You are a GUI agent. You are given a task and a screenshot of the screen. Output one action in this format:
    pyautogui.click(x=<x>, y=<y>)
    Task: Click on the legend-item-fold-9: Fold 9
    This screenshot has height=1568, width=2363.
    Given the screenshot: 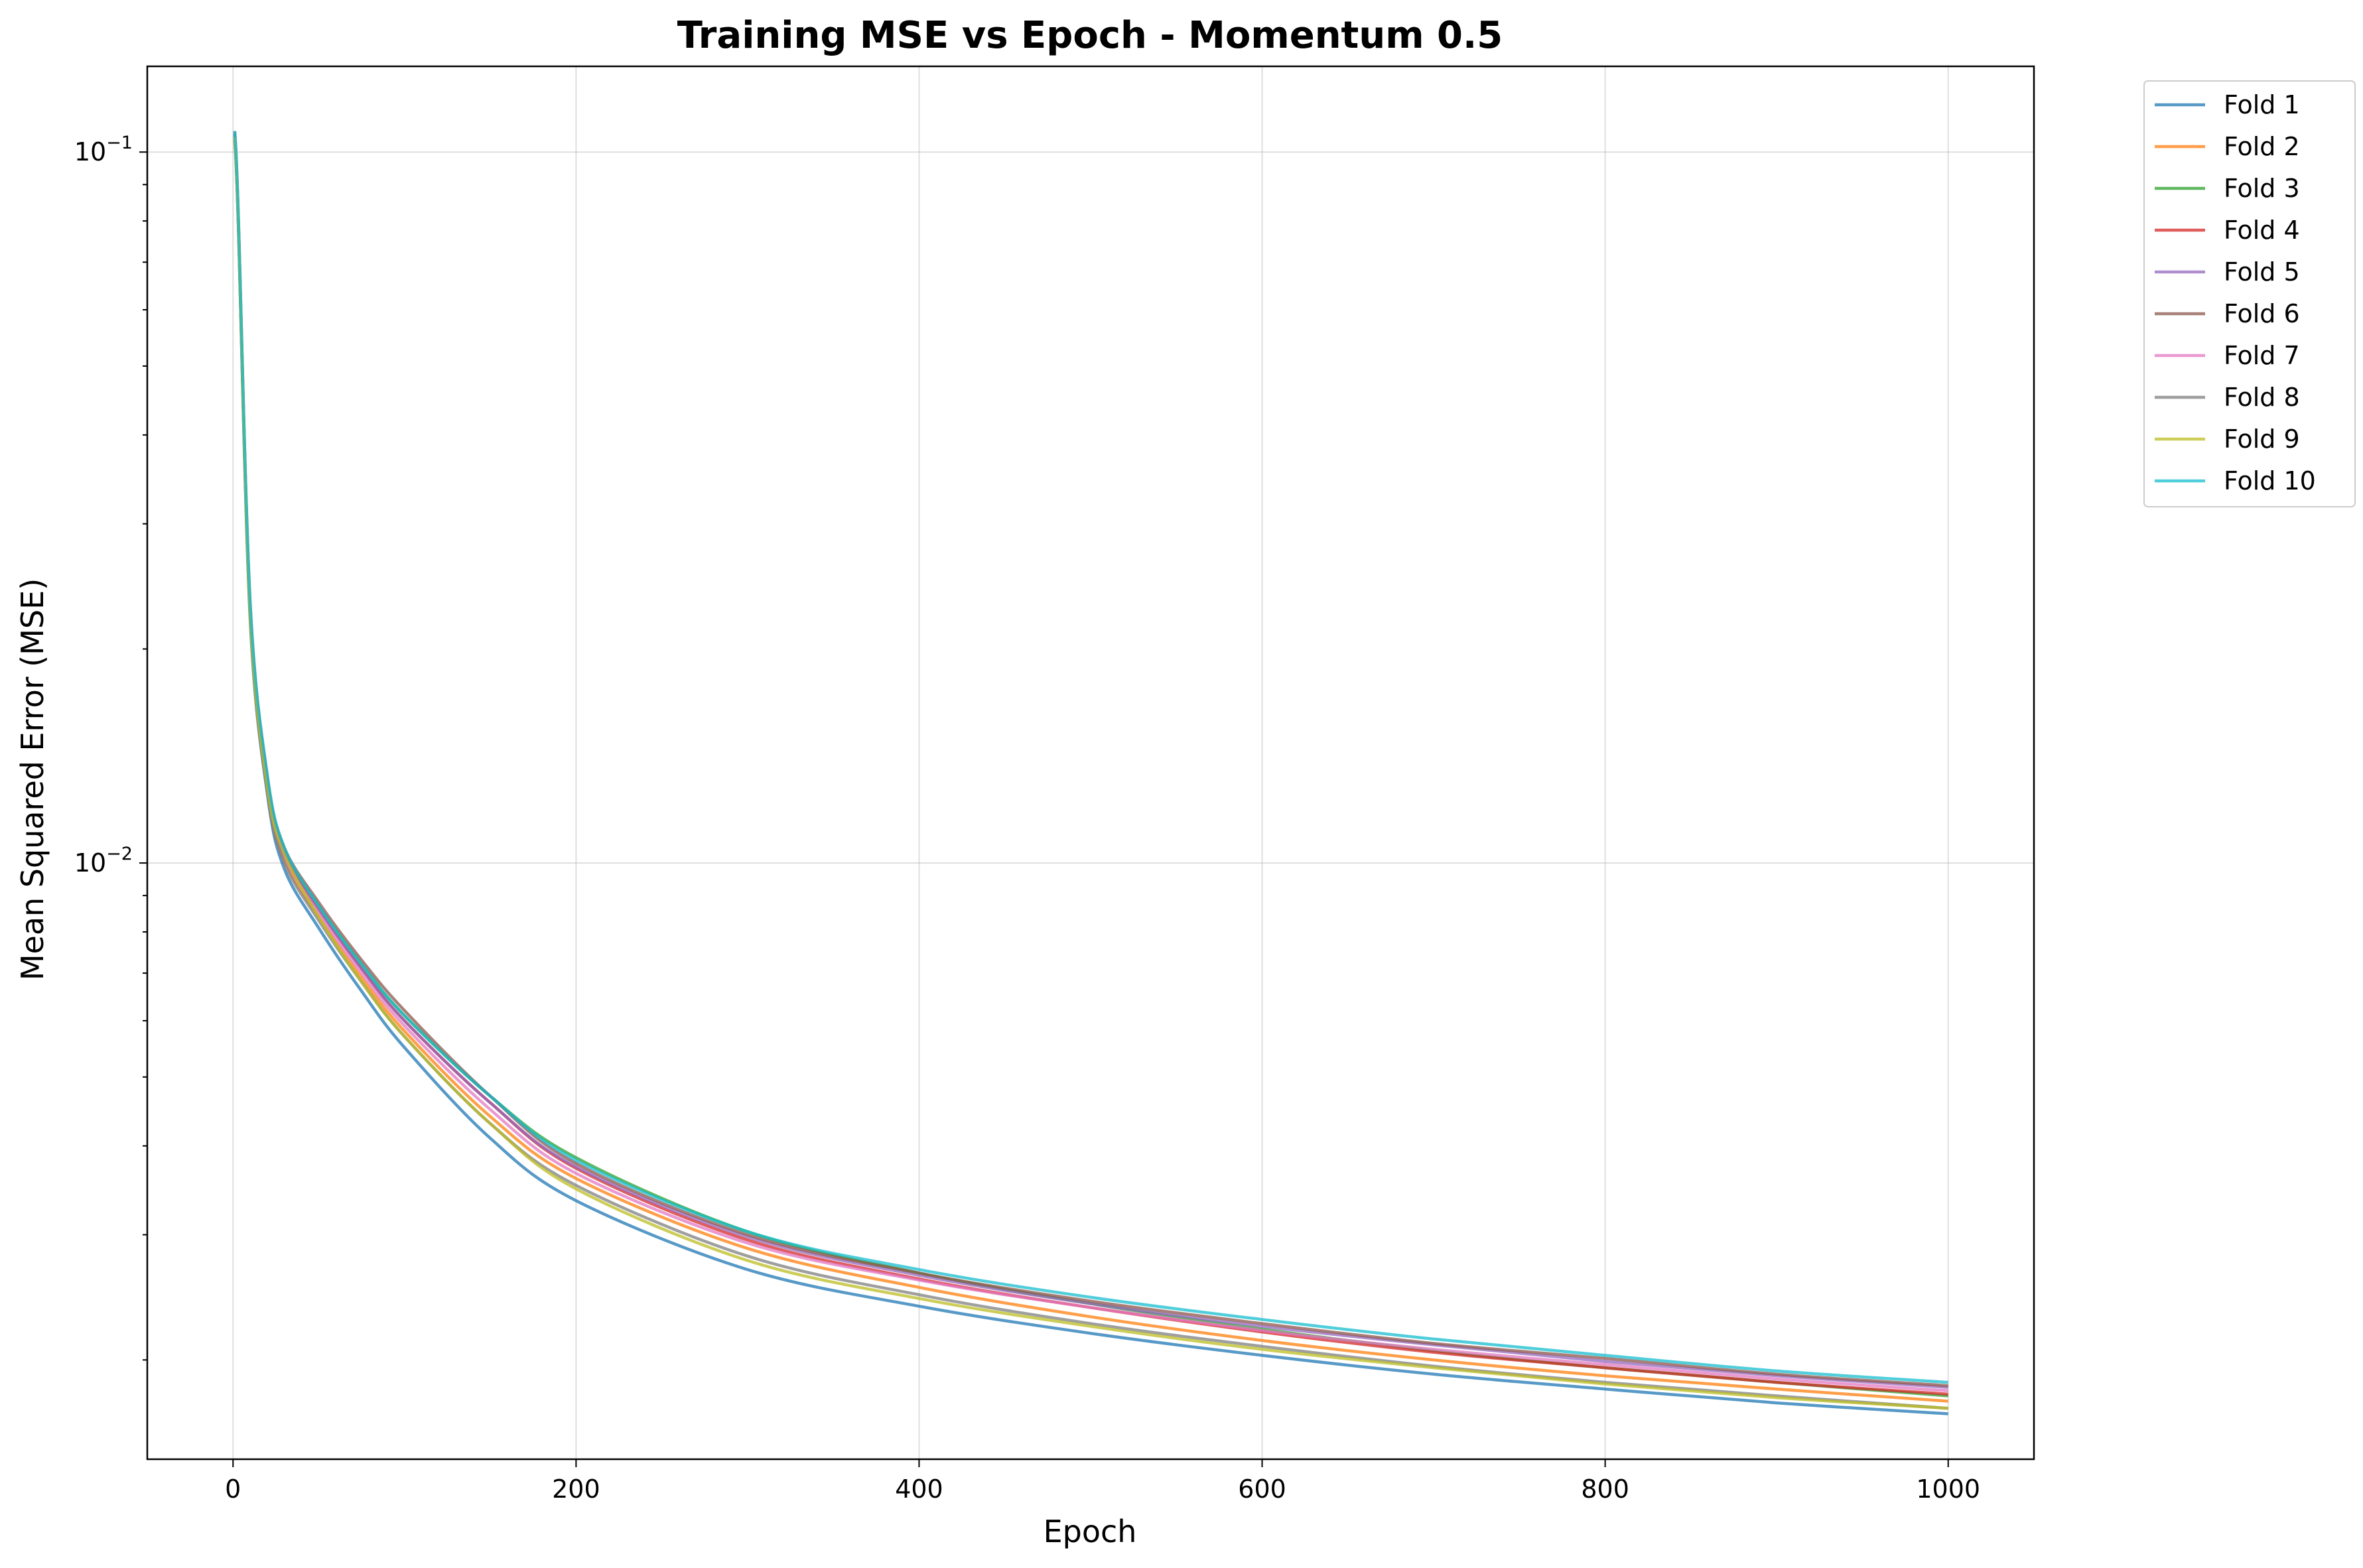 What is the action you would take?
    pyautogui.click(x=2227, y=439)
    